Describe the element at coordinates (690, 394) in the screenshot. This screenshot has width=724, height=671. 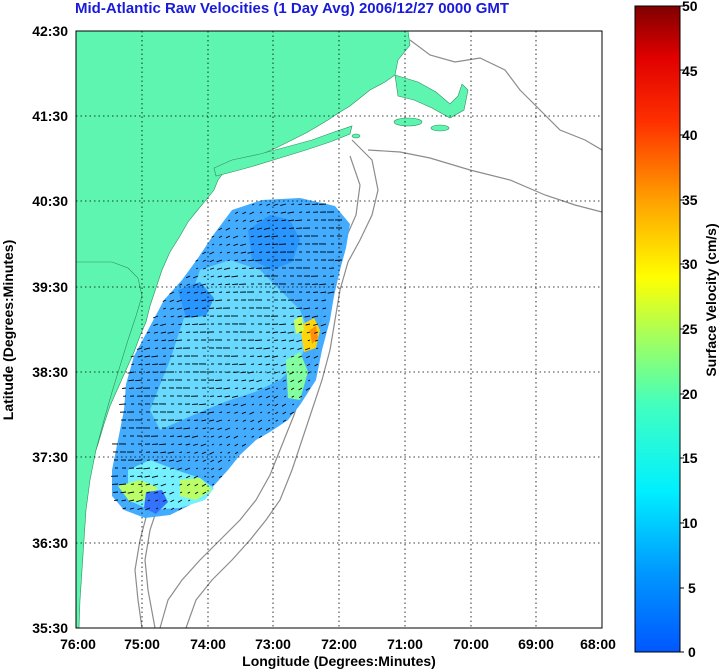
I see `colorbar-tick-label: 20` at that location.